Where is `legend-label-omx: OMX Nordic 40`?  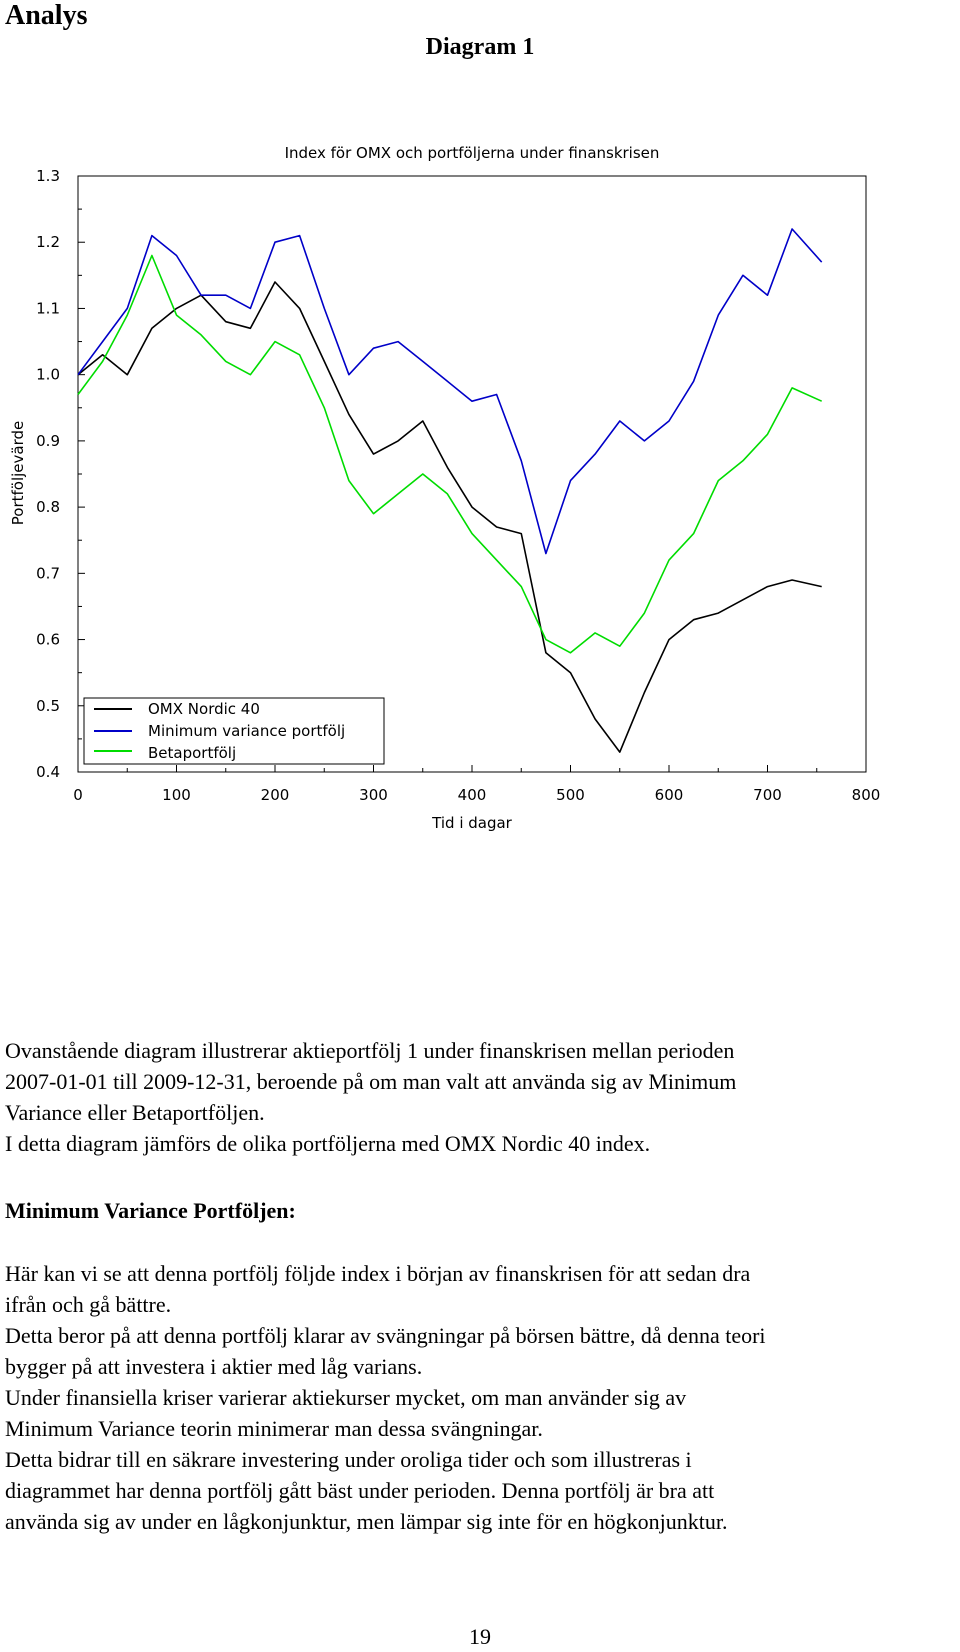
legend-label-omx: OMX Nordic 40 is located at coordinates (204, 709).